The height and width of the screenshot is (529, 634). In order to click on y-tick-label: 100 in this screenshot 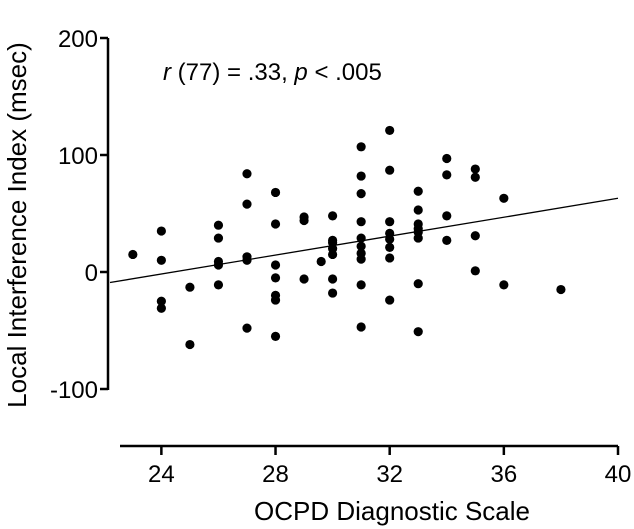, I will do `click(78, 156)`.